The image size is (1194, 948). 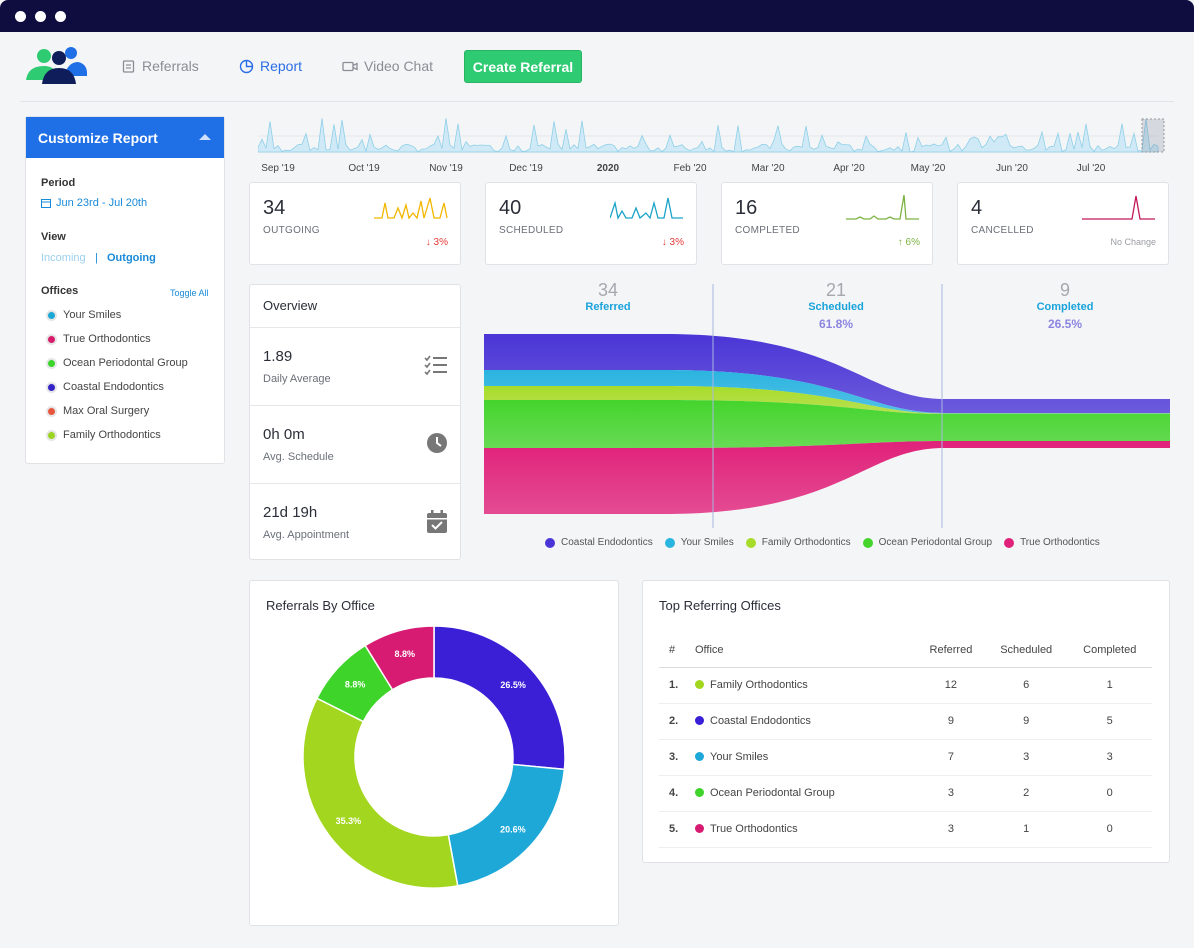 What do you see at coordinates (189, 293) in the screenshot?
I see `toggle-all-link: Toggle All` at bounding box center [189, 293].